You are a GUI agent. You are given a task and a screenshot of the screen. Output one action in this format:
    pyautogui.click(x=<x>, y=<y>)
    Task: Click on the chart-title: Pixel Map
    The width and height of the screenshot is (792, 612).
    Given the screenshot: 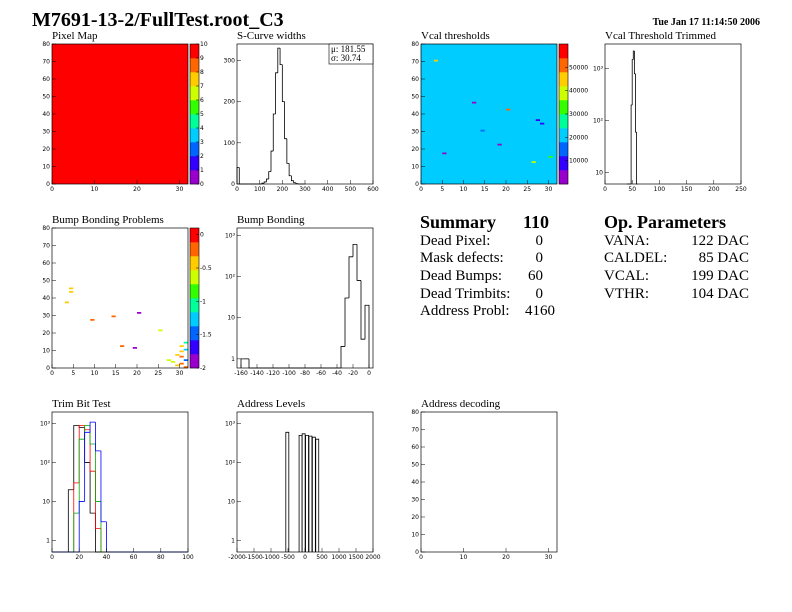 What is the action you would take?
    pyautogui.click(x=75, y=36)
    